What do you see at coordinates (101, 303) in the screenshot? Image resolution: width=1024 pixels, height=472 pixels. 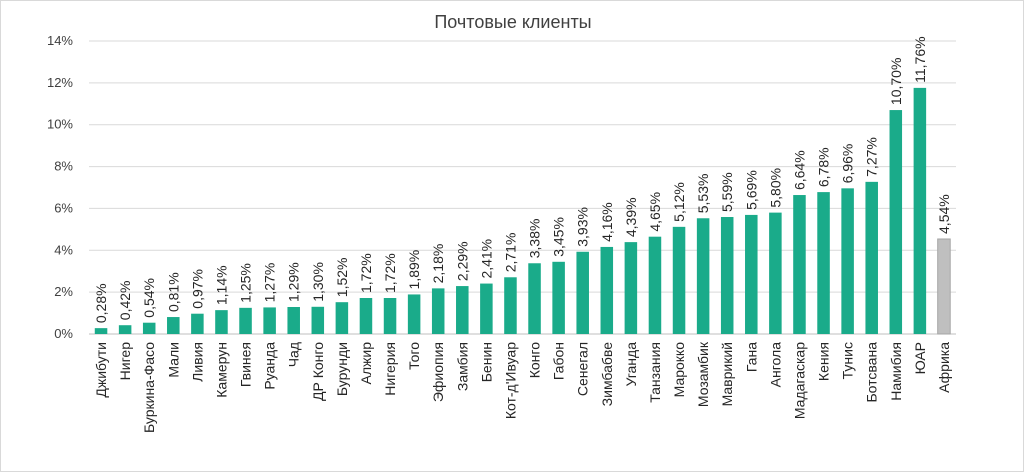 I see `data-label: 0,28%` at bounding box center [101, 303].